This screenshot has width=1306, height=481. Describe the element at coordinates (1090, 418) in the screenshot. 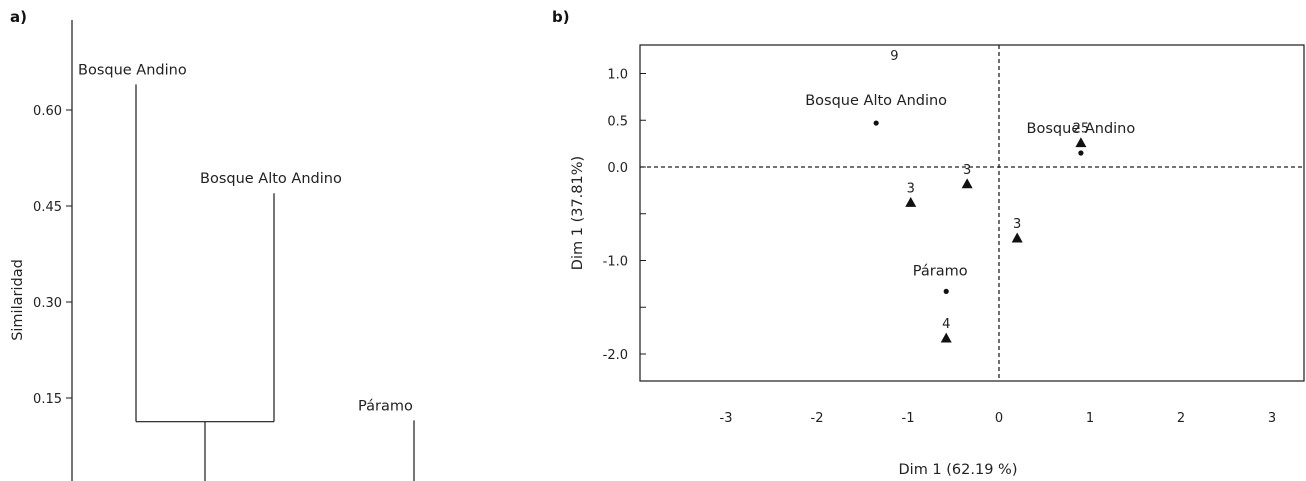

I see `ordination-x-tick-label: 1` at that location.